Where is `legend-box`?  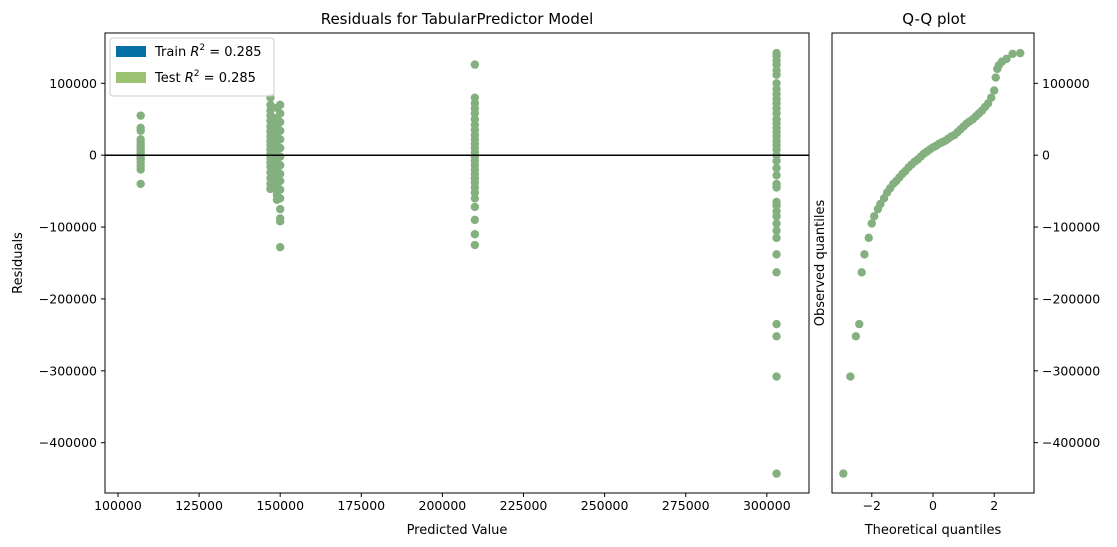
legend-box is located at coordinates (192, 67).